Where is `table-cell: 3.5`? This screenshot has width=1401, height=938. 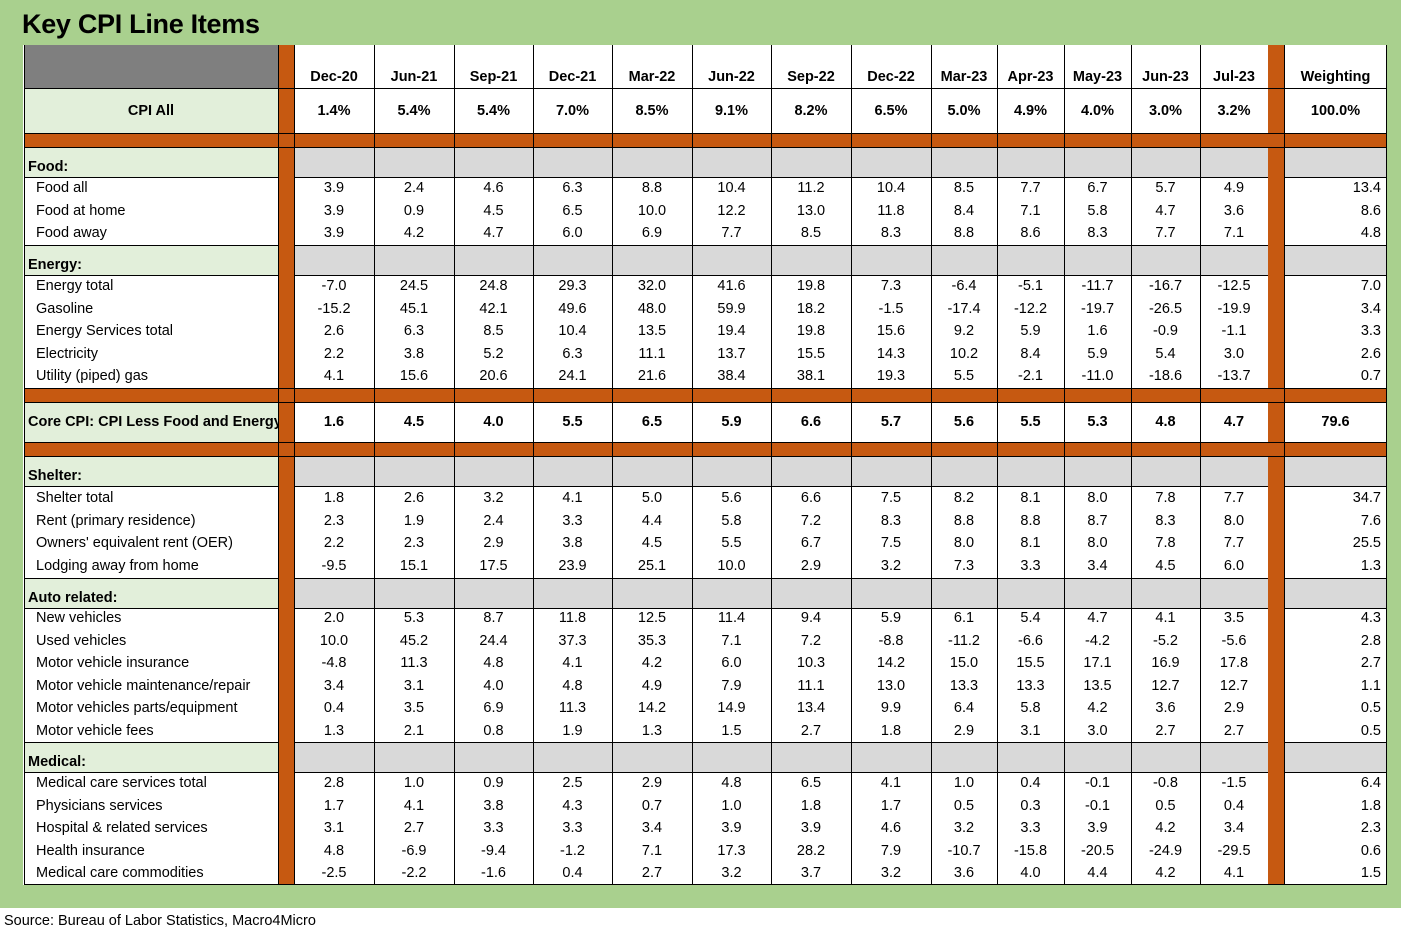
table-cell: 3.5 is located at coordinates (414, 708).